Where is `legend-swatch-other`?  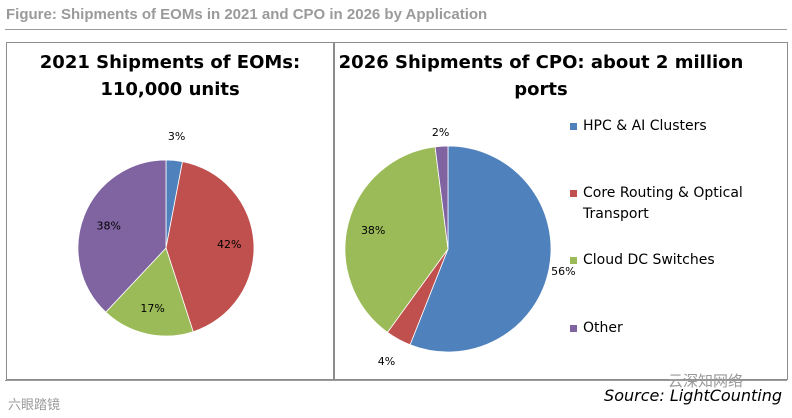 legend-swatch-other is located at coordinates (573, 328).